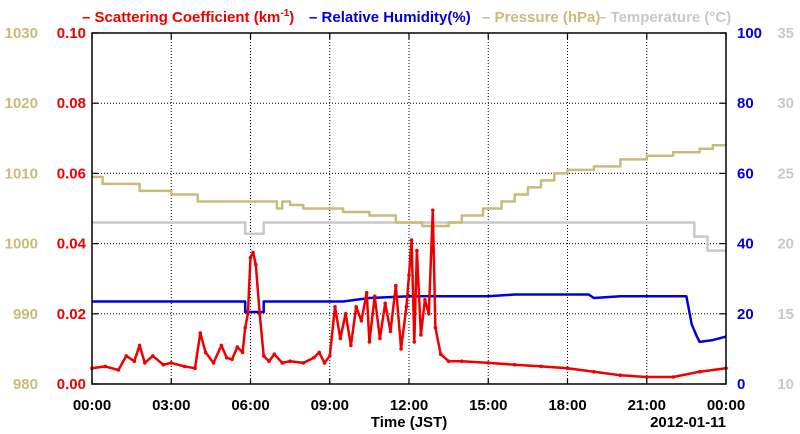  What do you see at coordinates (21, 244) in the screenshot?
I see `pressure-tick-label: 1000` at bounding box center [21, 244].